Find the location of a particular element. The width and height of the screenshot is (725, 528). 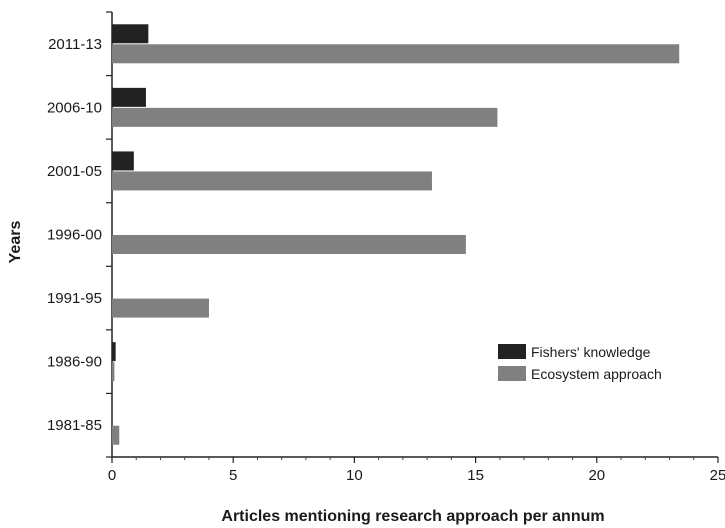

y-tick-label-1996-00: 1996-00 is located at coordinates (74, 235).